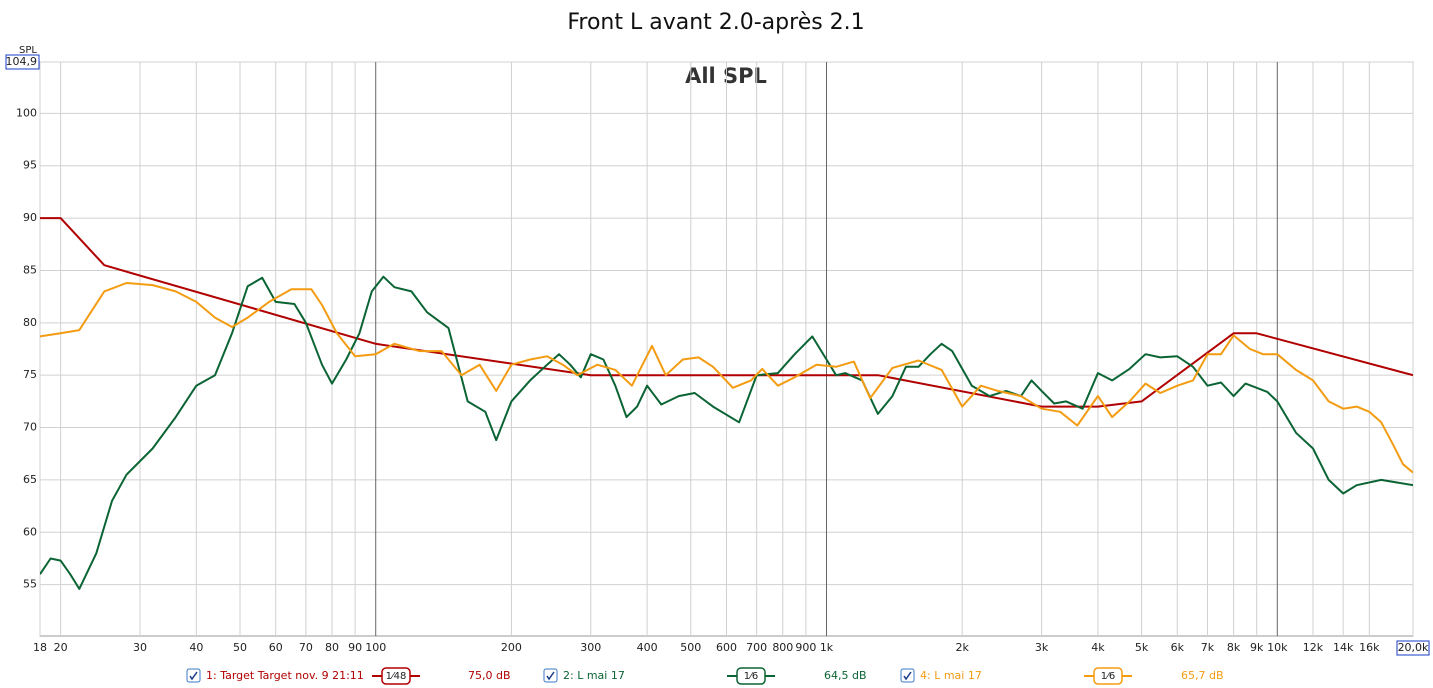 The width and height of the screenshot is (1433, 688). I want to click on x-tick-label: 700, so click(756, 647).